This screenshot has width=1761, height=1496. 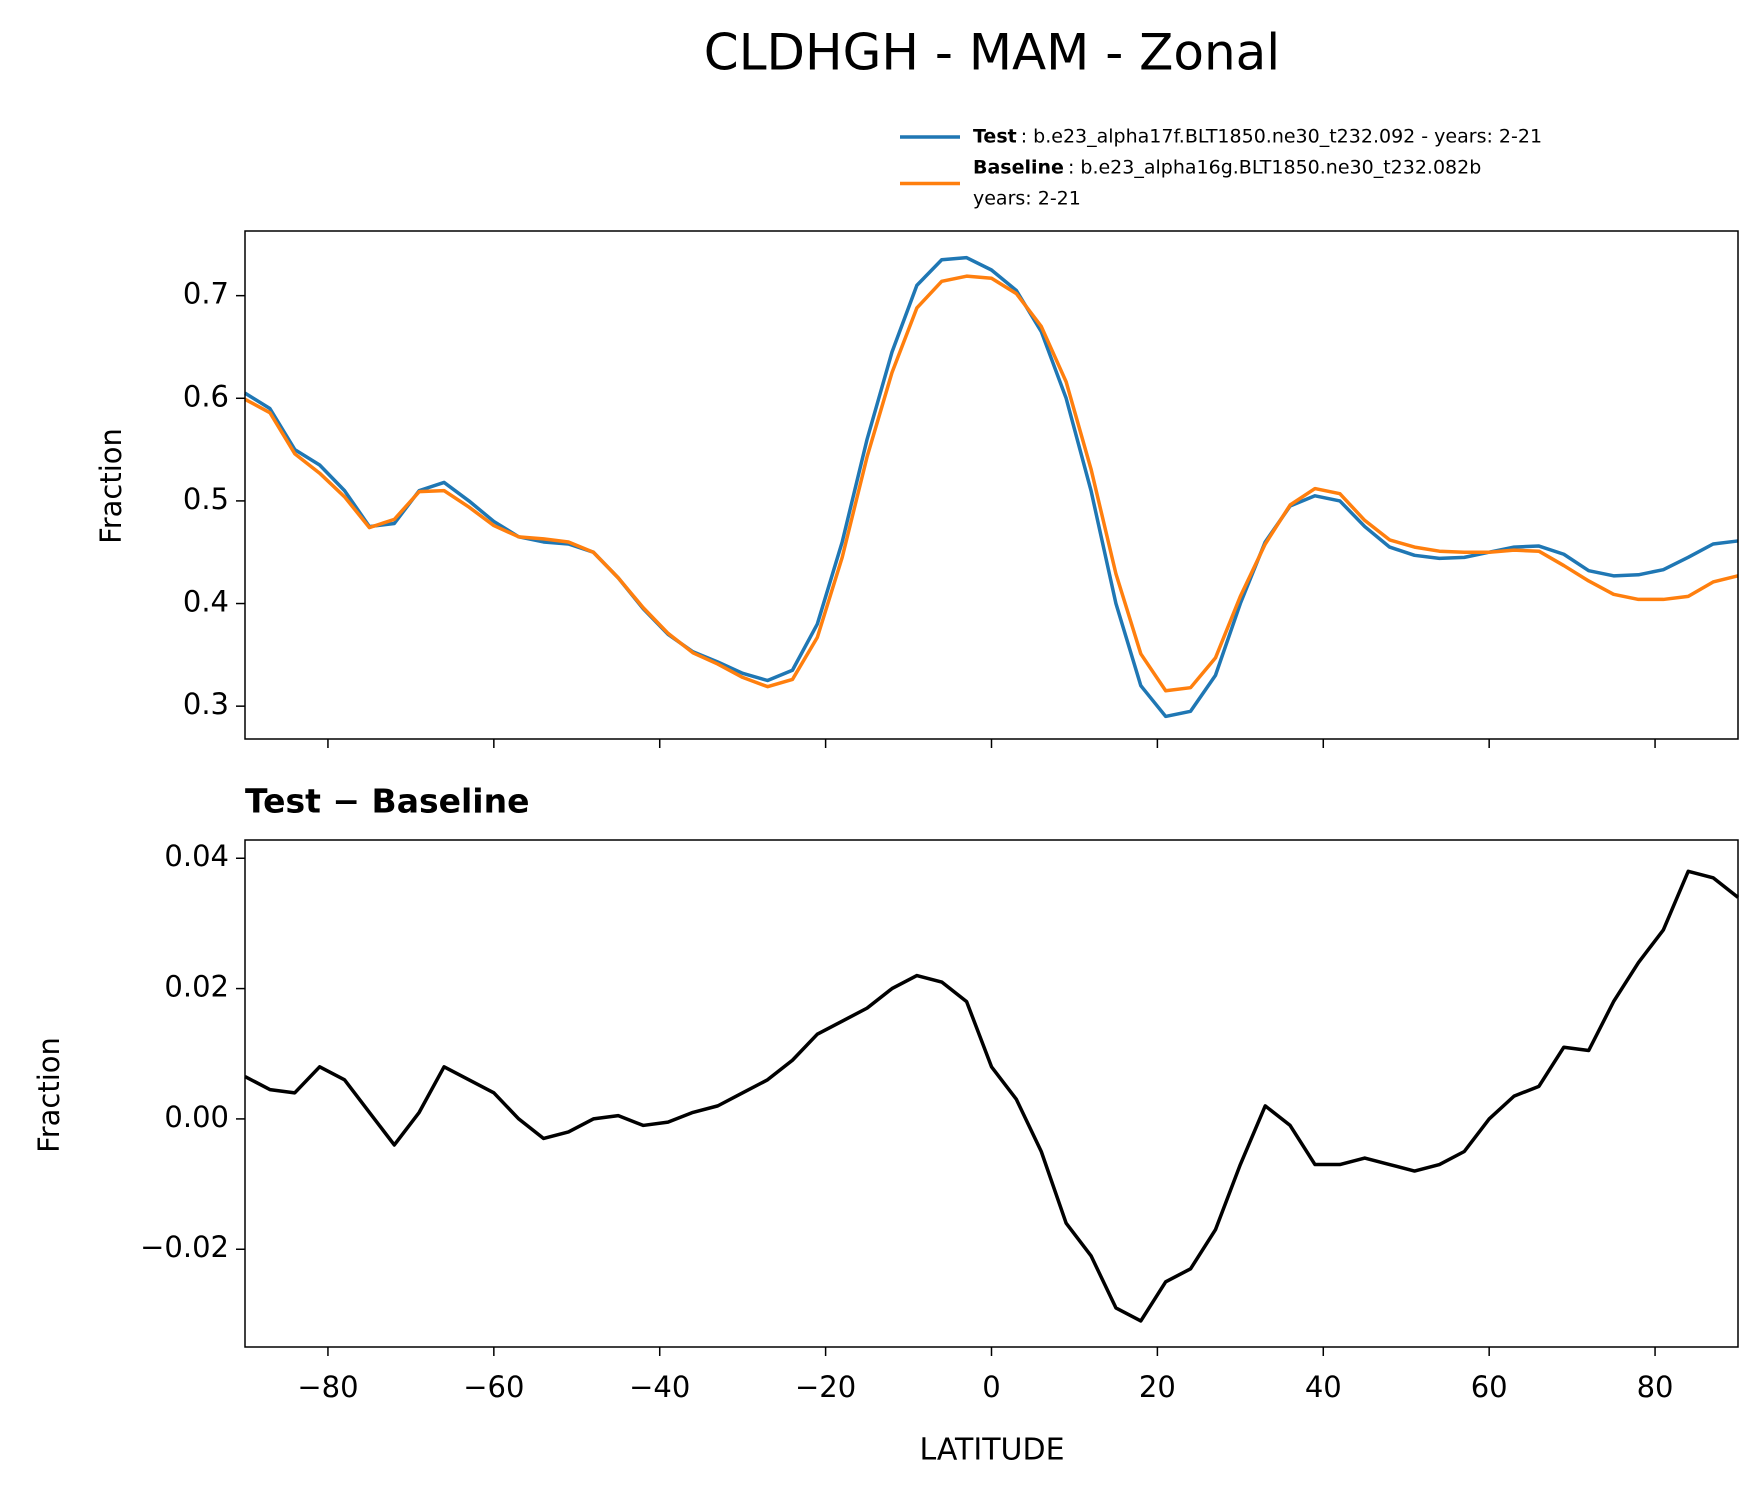 I want to click on x-tick-label: 40, so click(x=1323, y=1387).